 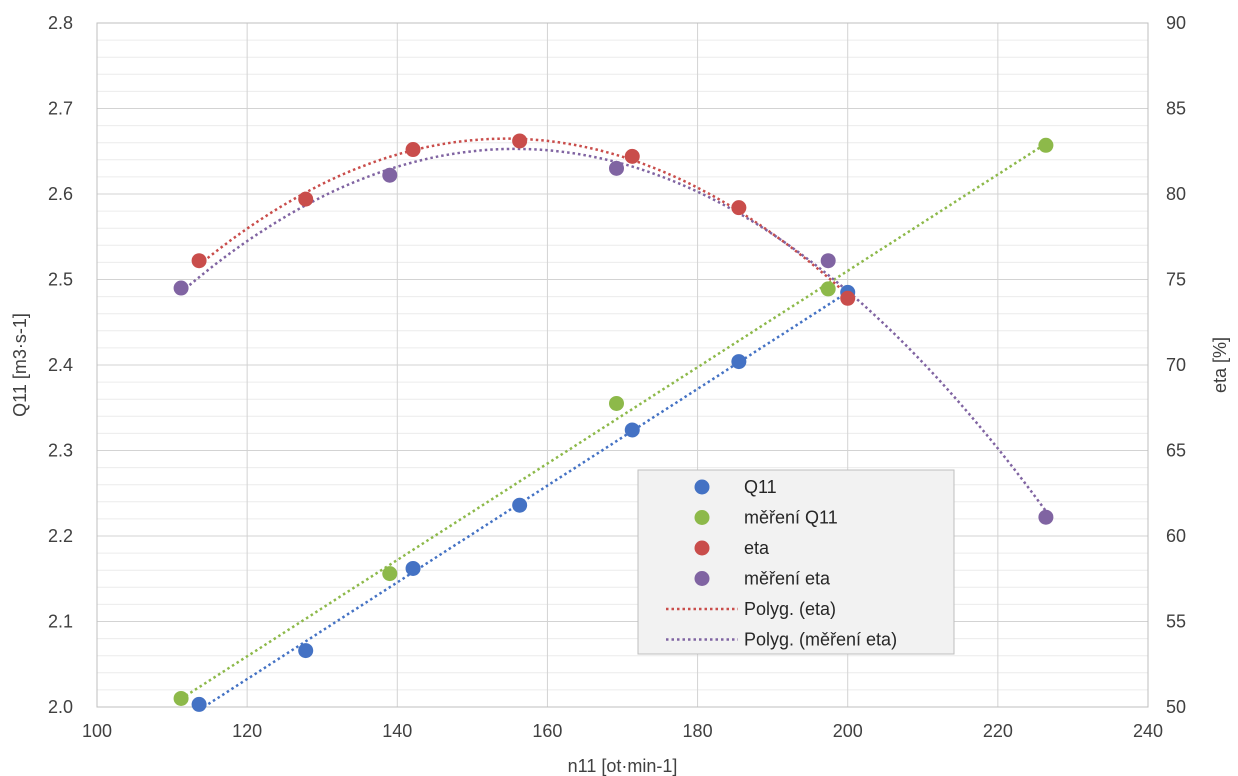 What do you see at coordinates (790, 609) in the screenshot?
I see `legend-label-polyg-eta: Polyg. (eta)` at bounding box center [790, 609].